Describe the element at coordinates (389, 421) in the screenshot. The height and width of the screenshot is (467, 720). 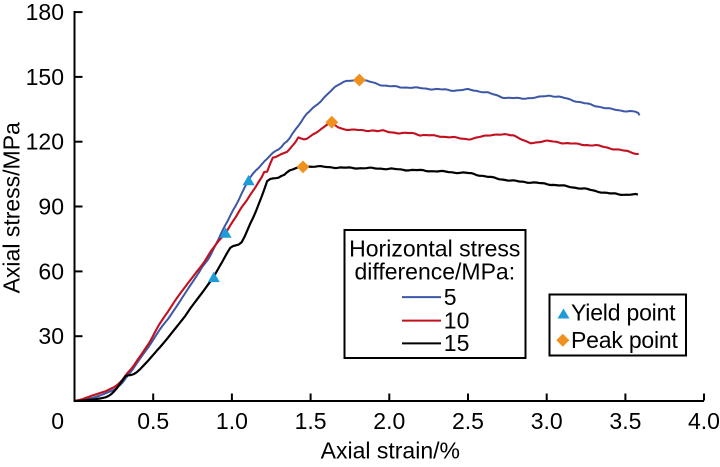
I see `svg-text: 2.0` at that location.